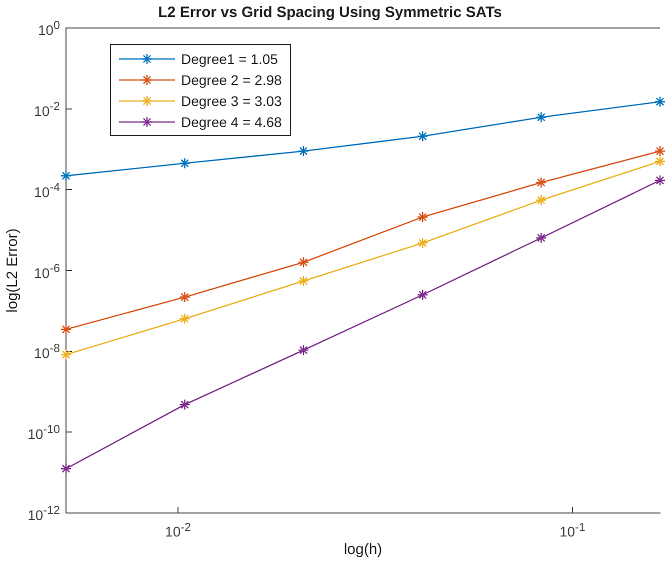 This screenshot has height=563, width=668. What do you see at coordinates (47, 109) in the screenshot?
I see `y-tick-label: 10$^{-2}$` at bounding box center [47, 109].